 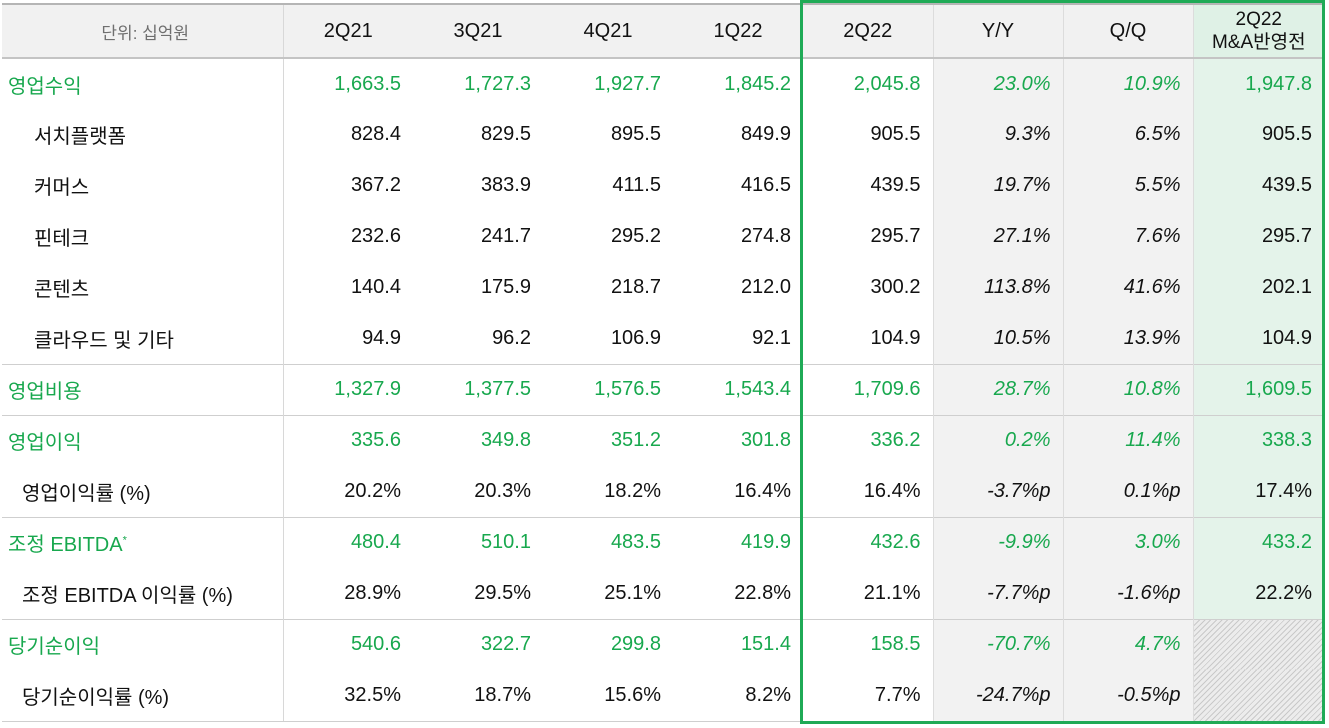 I want to click on cell-qoq: 13.9%, so click(x=1127, y=338).